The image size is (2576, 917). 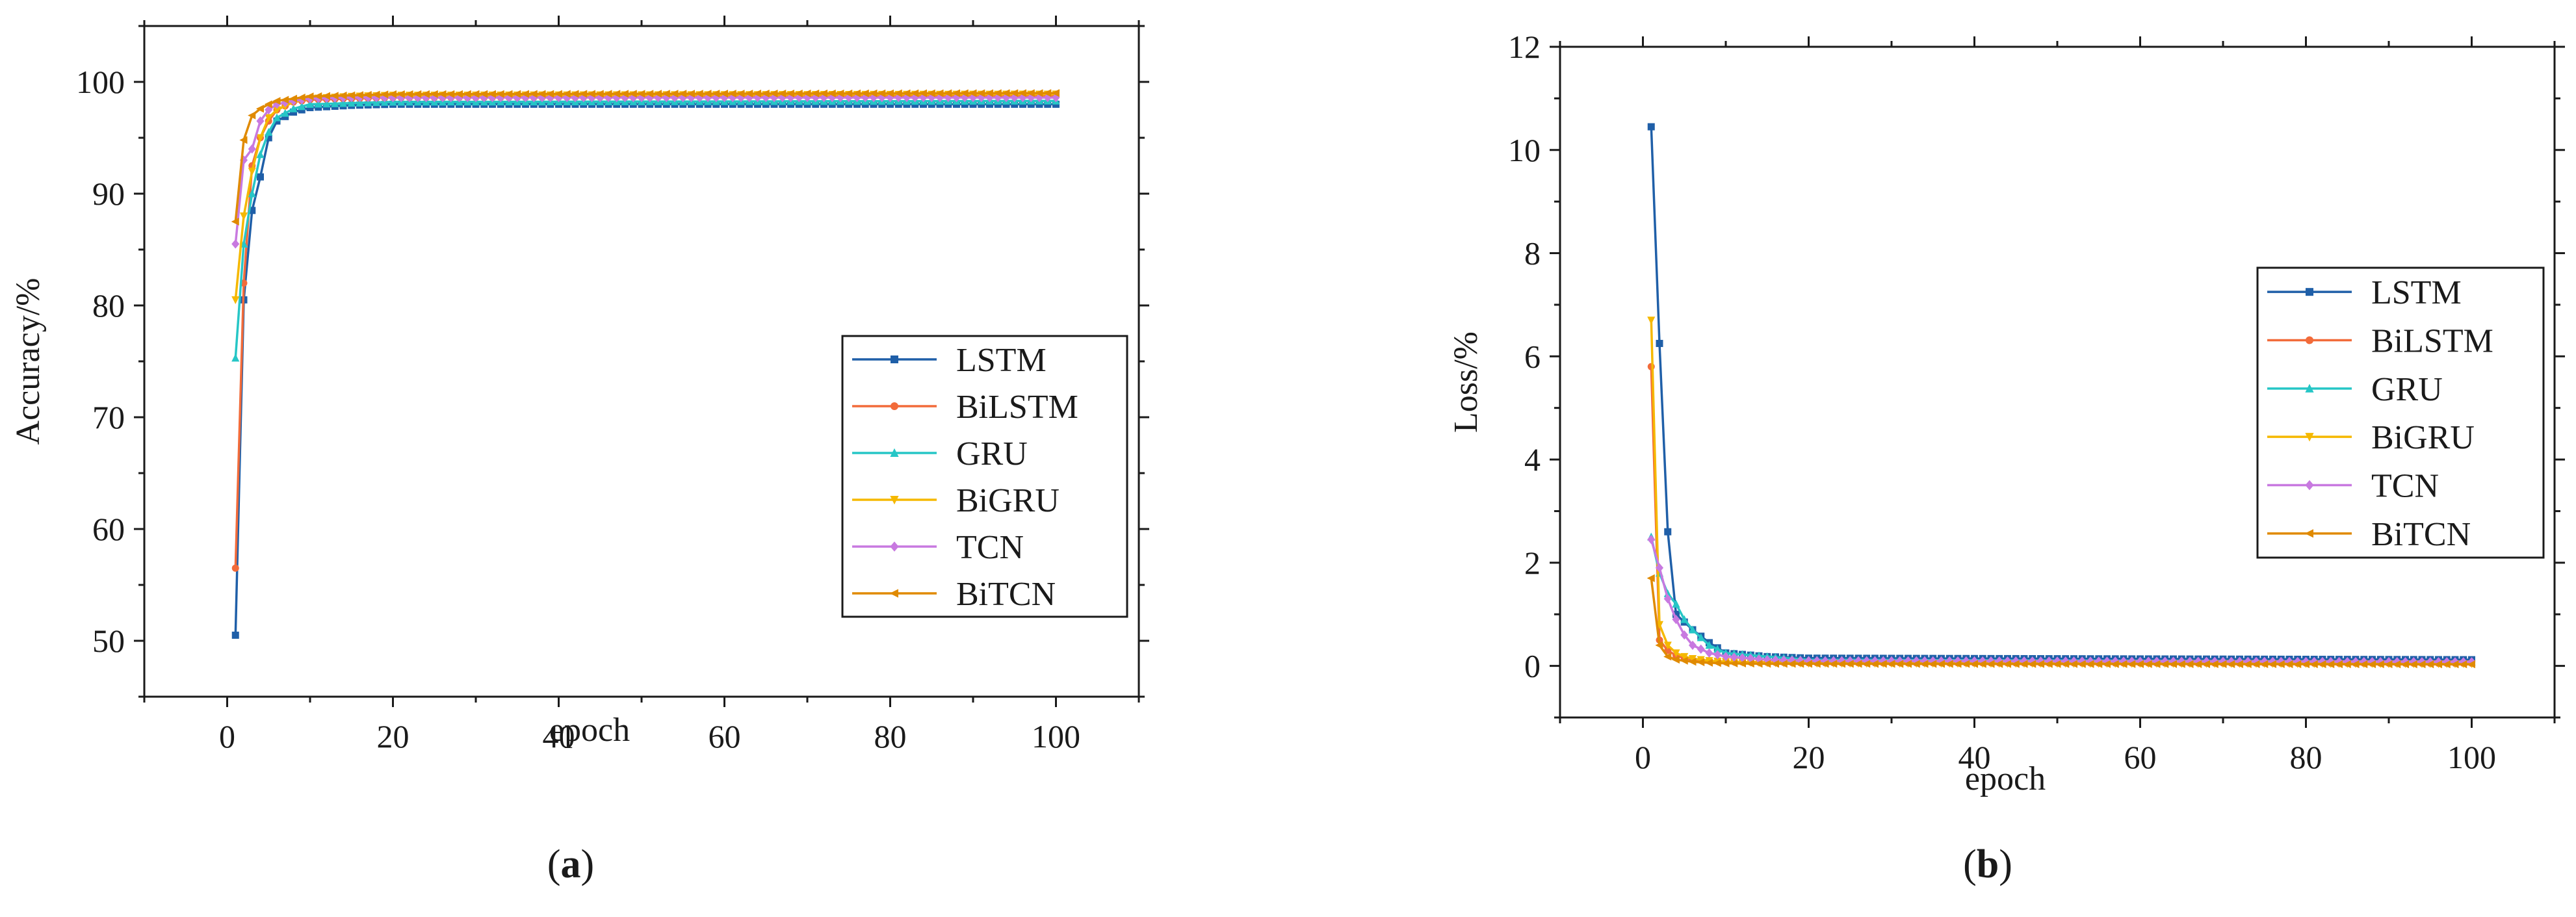 I want to click on legend-marker-tcn, so click(x=2309, y=485).